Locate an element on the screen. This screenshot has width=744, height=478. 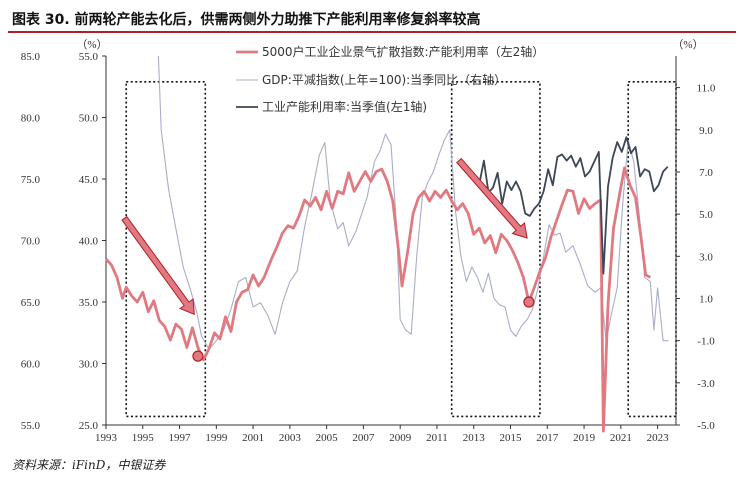
x-tick-label: 2019 is located at coordinates (584, 438).